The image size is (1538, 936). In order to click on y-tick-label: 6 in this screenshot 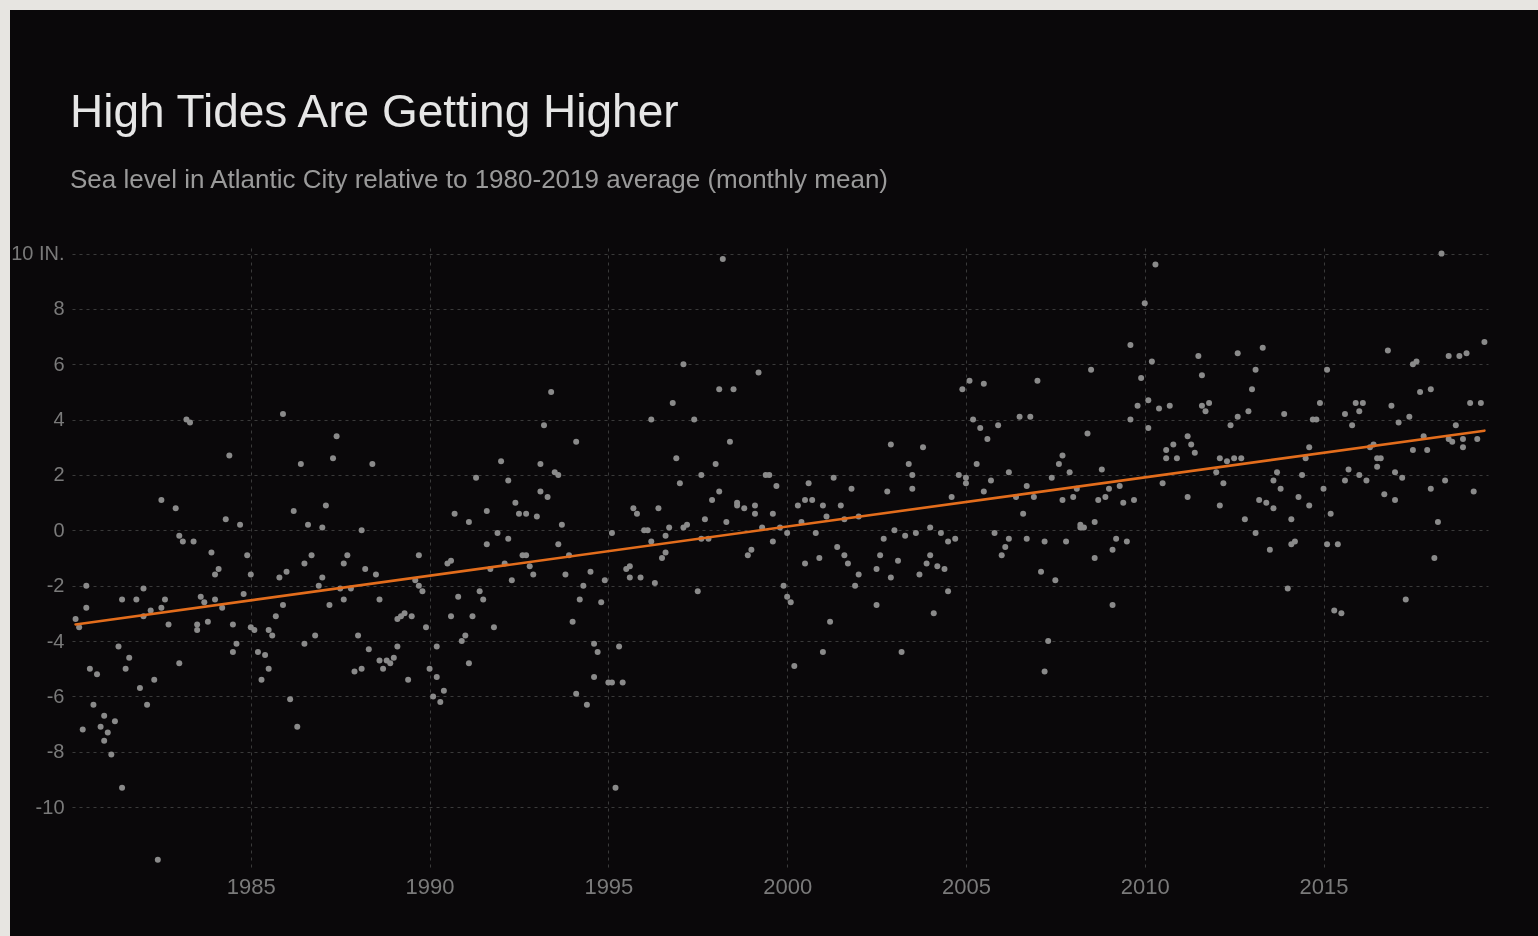, I will do `click(59, 363)`.